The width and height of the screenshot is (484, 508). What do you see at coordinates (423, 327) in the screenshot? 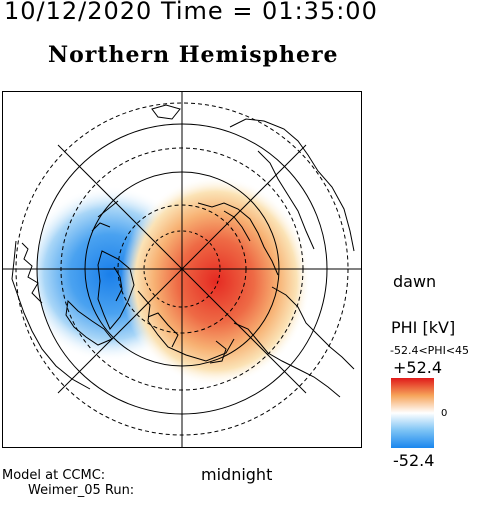
I see `colorbar-title: PHI [kV]` at bounding box center [423, 327].